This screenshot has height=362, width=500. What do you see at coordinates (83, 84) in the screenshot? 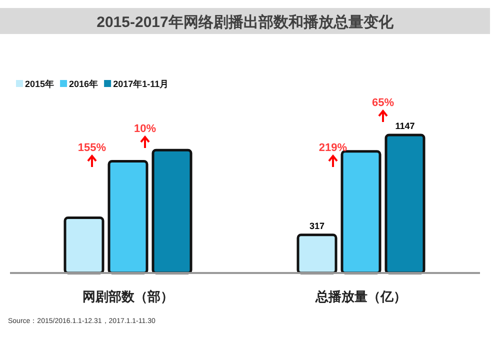
I see `legend-label: 2016年` at bounding box center [83, 84].